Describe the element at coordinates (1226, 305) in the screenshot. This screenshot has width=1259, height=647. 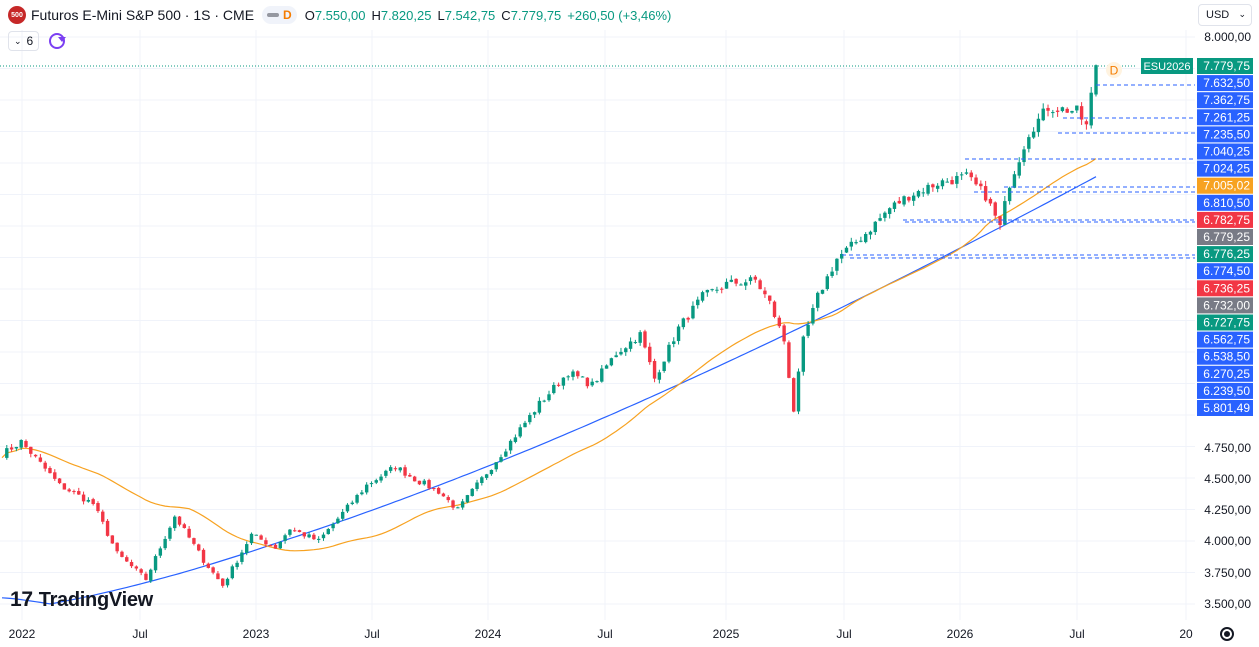
I see `price-label-text: 6.732,00` at that location.